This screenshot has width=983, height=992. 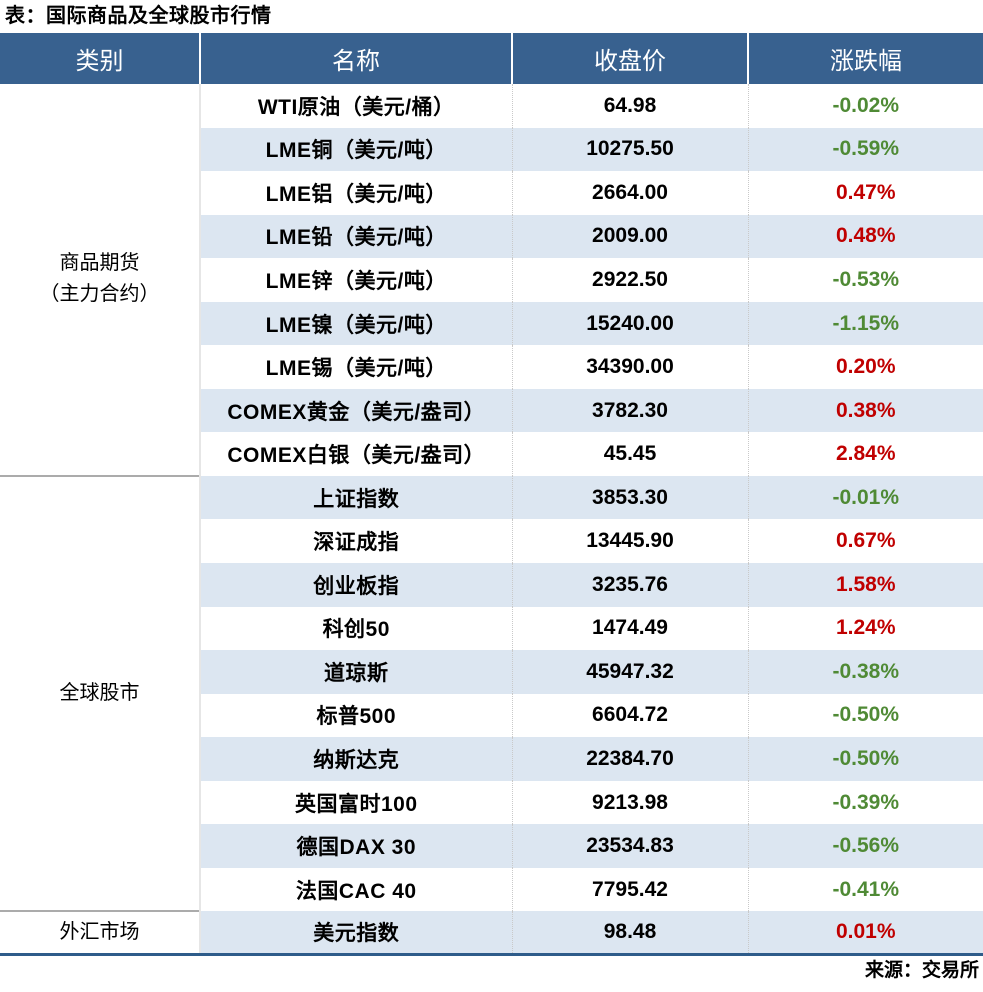 What do you see at coordinates (629, 106) in the screenshot?
I see `close-price-cell: 64.98` at bounding box center [629, 106].